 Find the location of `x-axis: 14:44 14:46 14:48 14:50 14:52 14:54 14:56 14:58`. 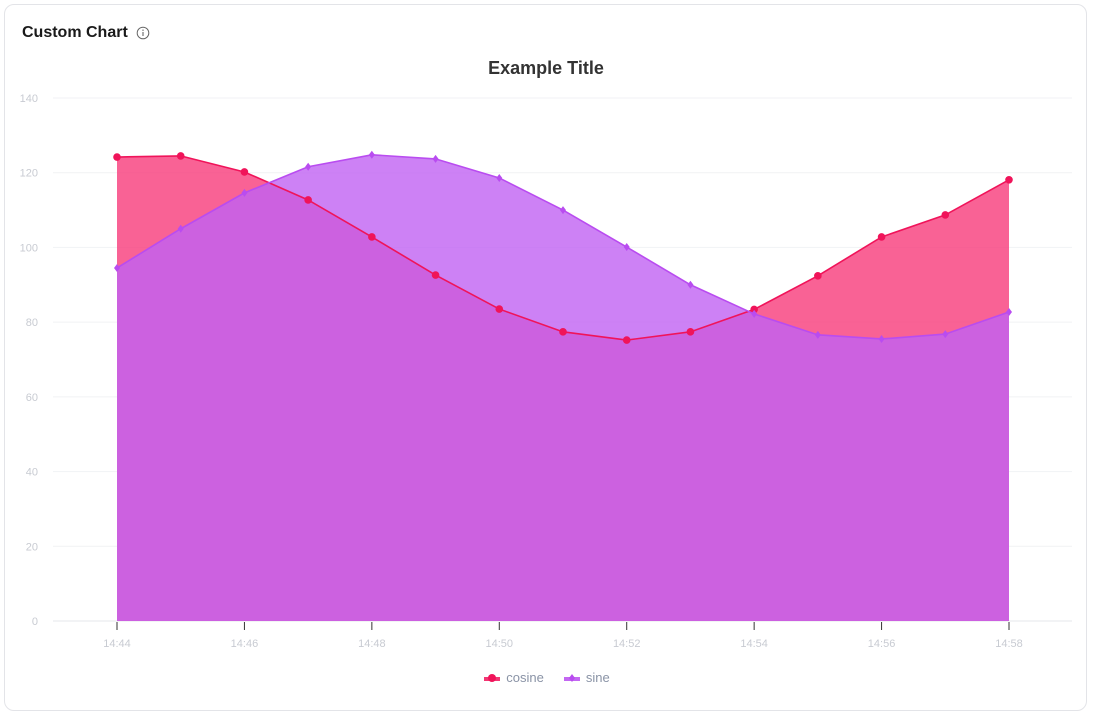

x-axis: 14:44 14:46 14:48 14:50 14:52 14:54 14:56 14:58 is located at coordinates (563, 636).